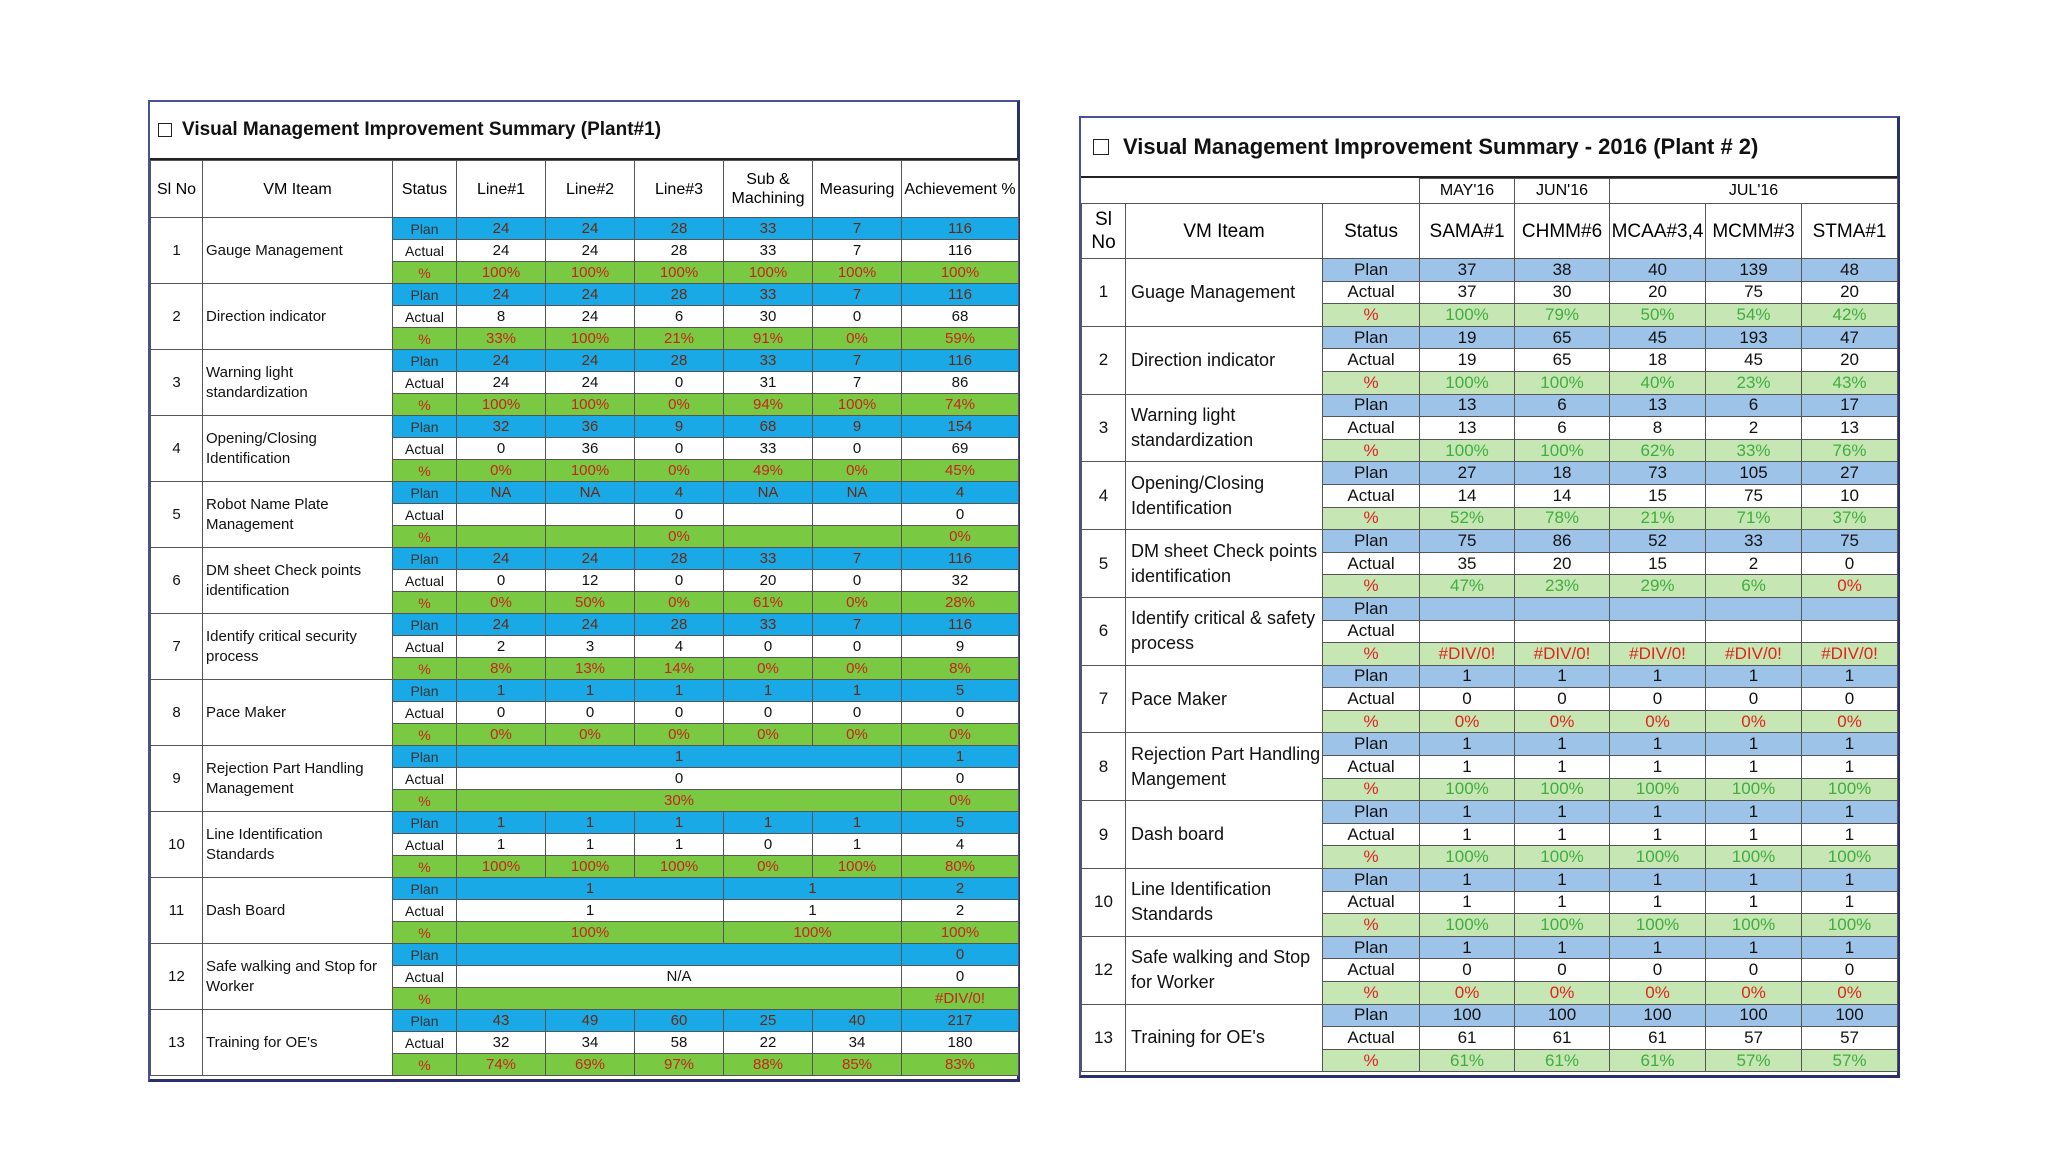  Describe the element at coordinates (1467, 337) in the screenshot. I see `plan-value: 19` at that location.